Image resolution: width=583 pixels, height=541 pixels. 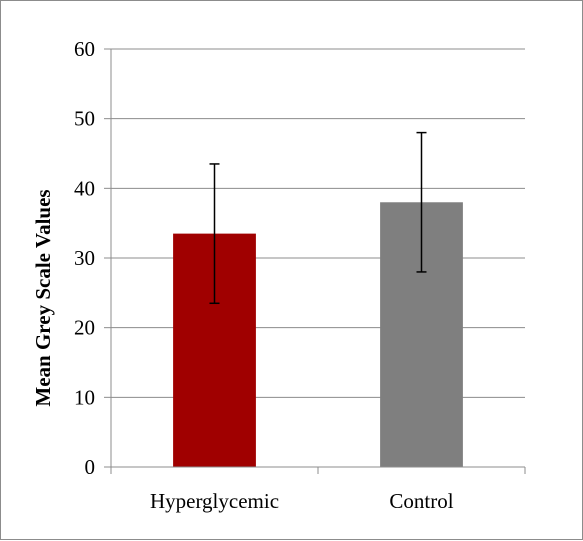 What do you see at coordinates (302, 501) in the screenshot?
I see `x-category-labels: Hyperglycemic Control` at bounding box center [302, 501].